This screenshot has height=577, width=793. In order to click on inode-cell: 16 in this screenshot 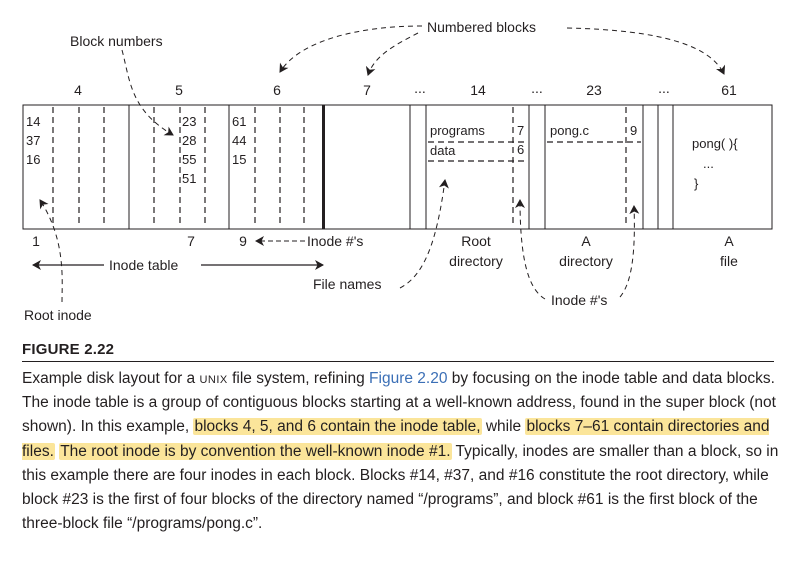, I will do `click(33, 159)`.